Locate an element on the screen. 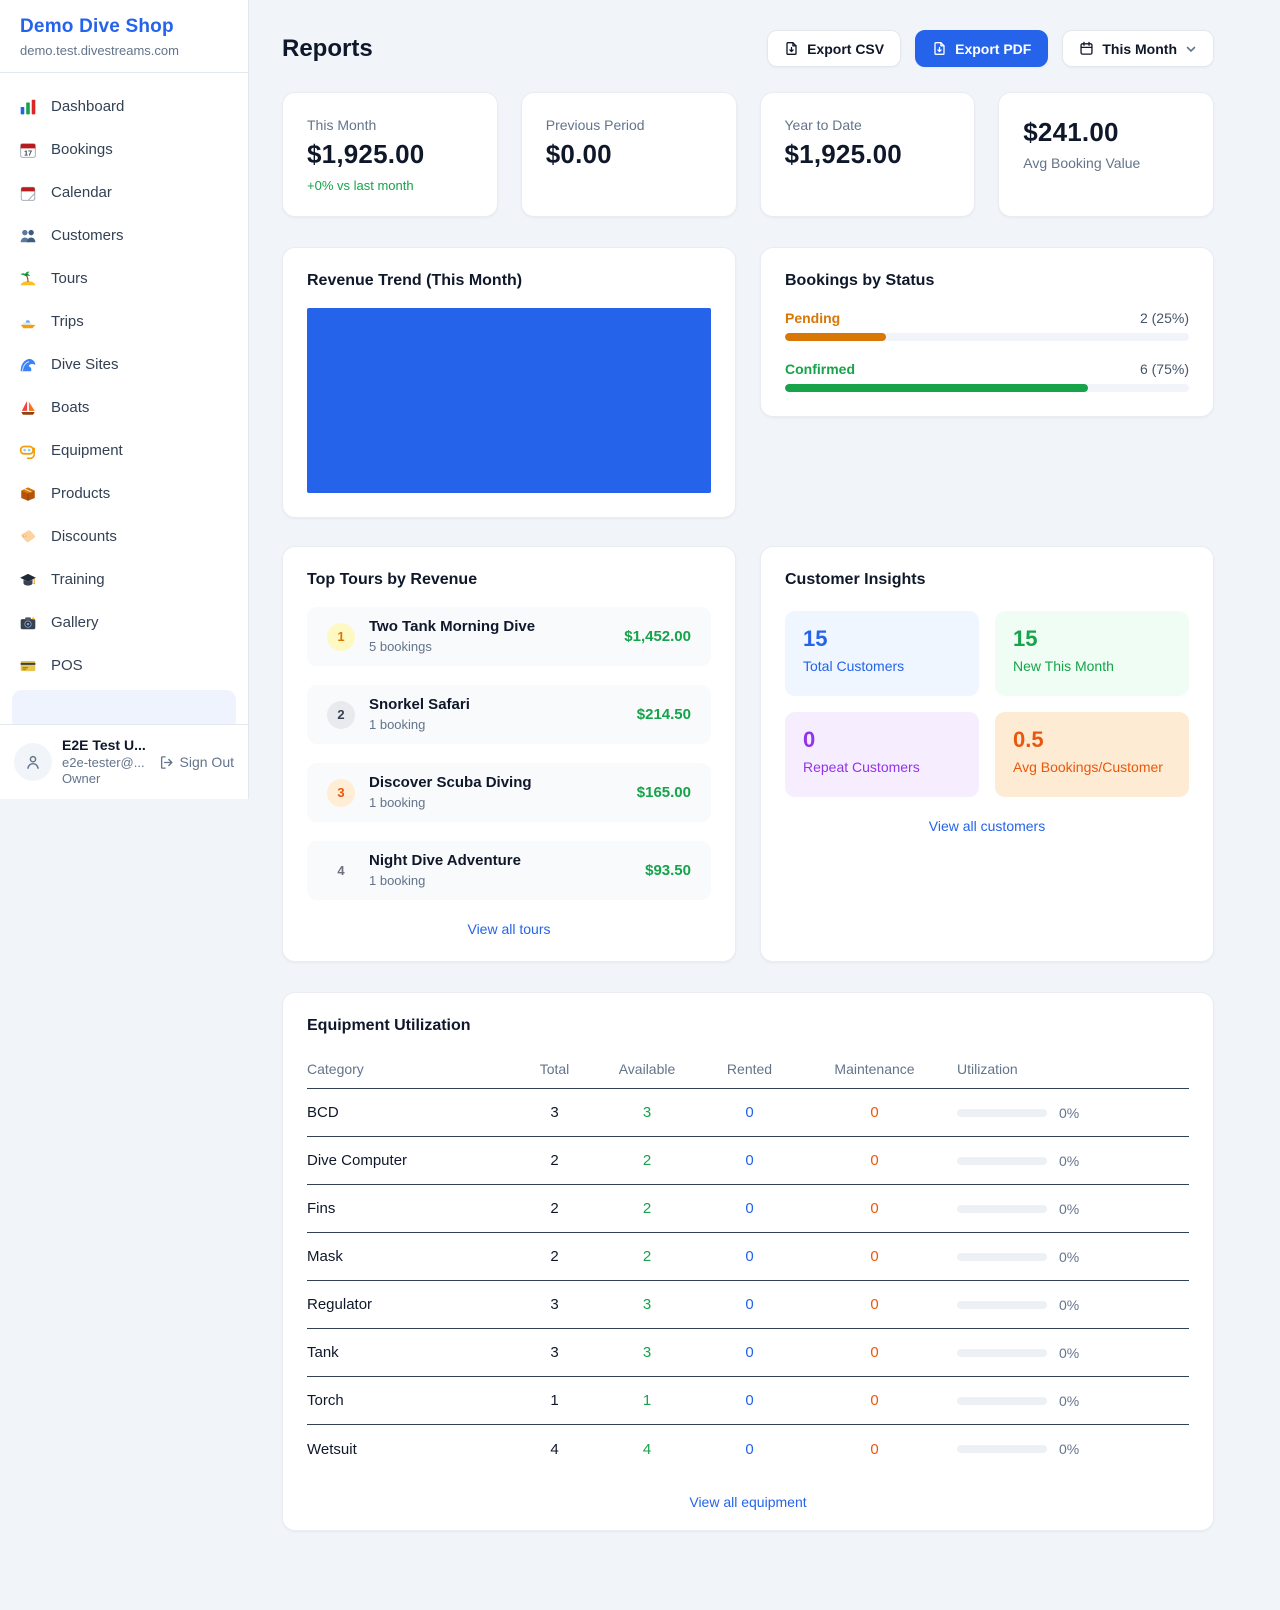 Image resolution: width=1280 pixels, height=1610 pixels. sign-out-label: Sign Out is located at coordinates (206, 762).